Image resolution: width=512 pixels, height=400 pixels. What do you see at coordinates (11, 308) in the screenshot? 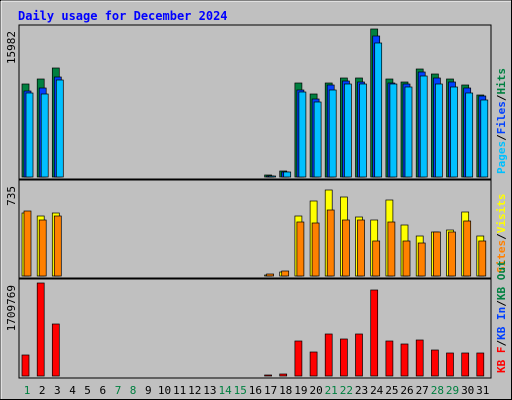
I see `y-max-label: 1709769` at bounding box center [11, 308].